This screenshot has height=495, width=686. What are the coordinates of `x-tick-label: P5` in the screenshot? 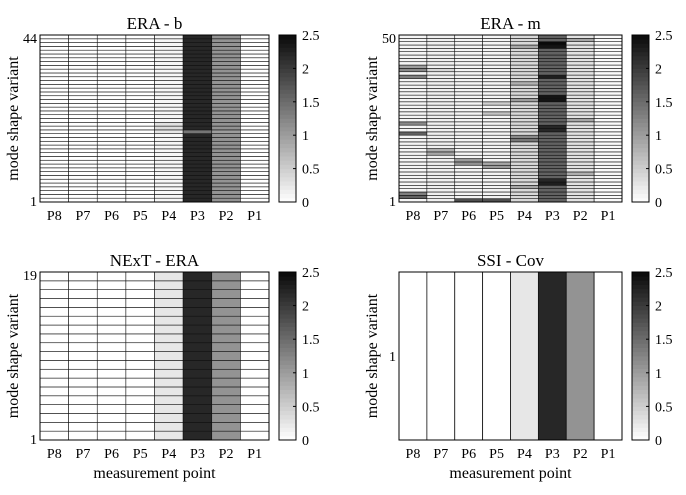 It's located at (496, 216).